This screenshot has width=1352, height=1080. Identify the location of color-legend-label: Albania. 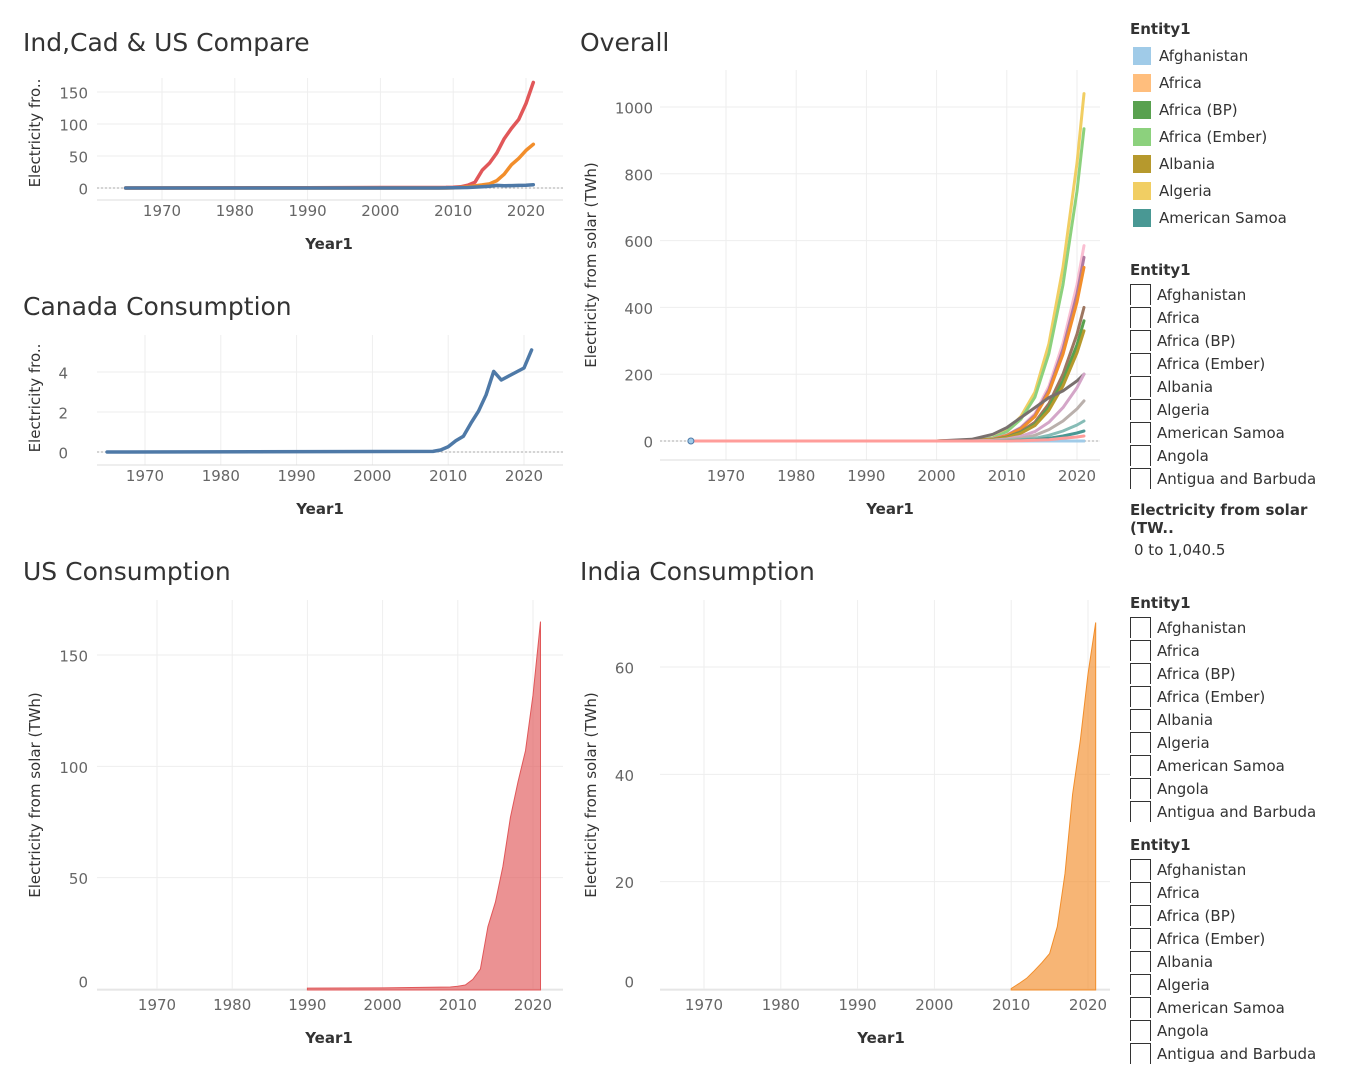
(1187, 163).